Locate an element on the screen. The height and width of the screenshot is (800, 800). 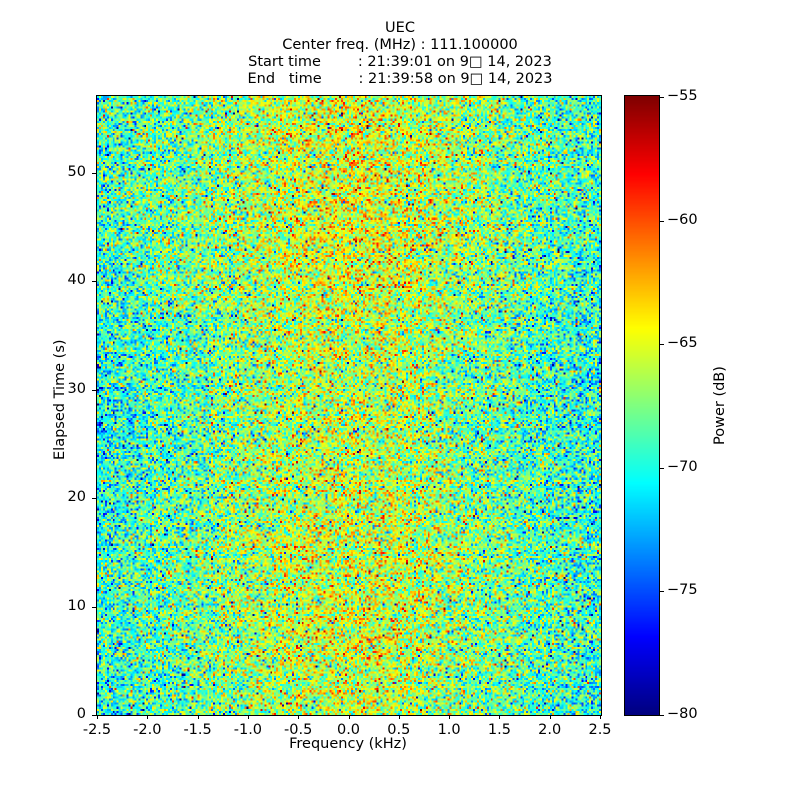
x-tick-label: 0.0 is located at coordinates (348, 730).